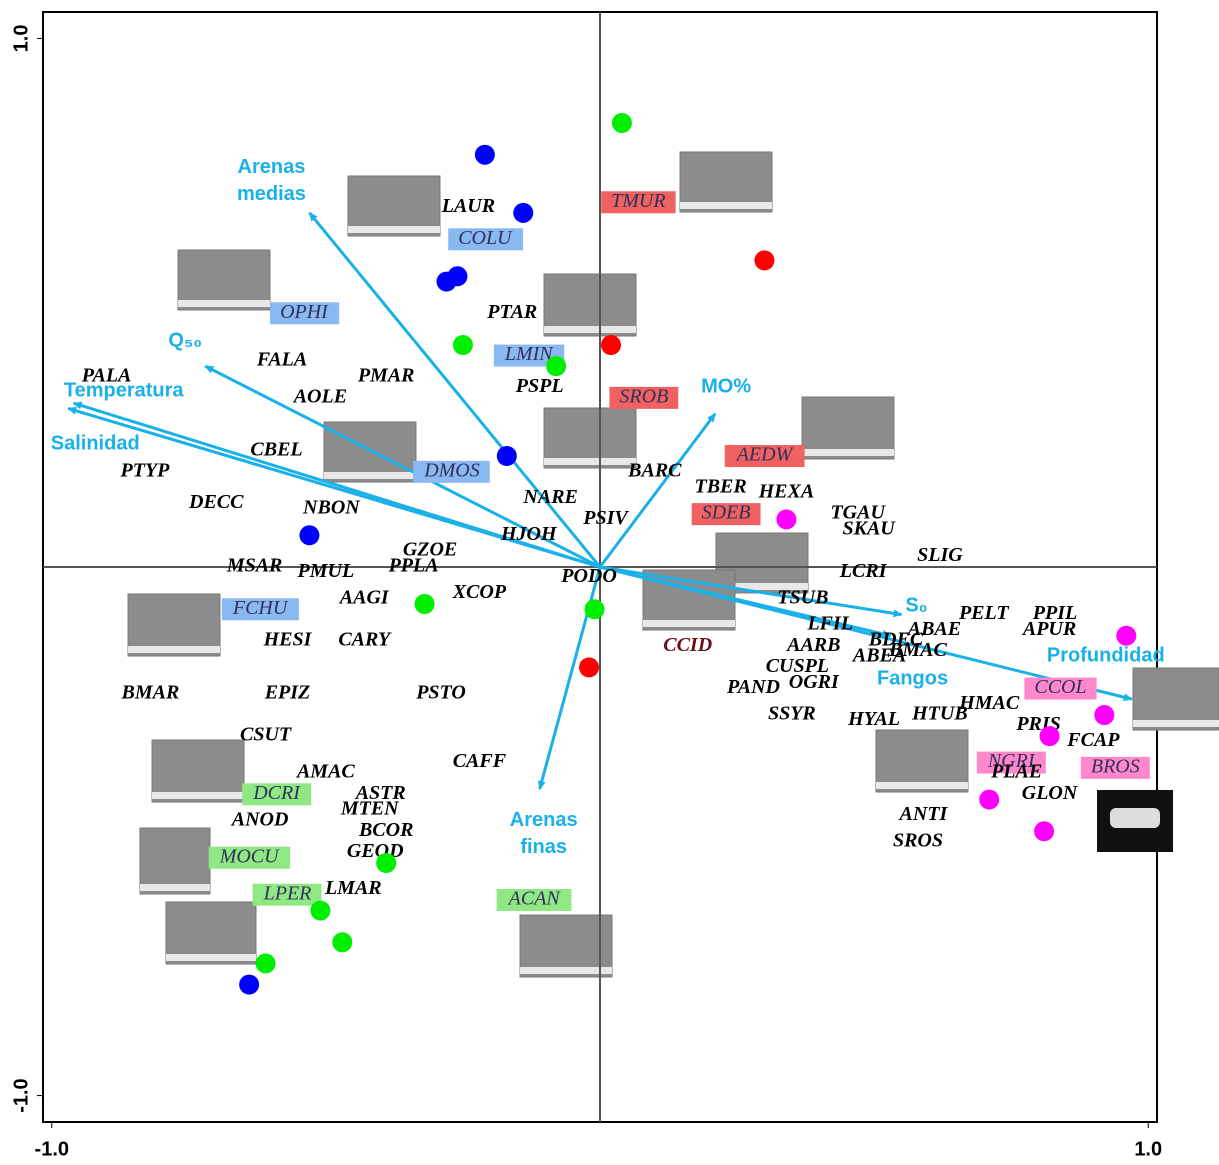 This screenshot has height=1165, width=1219. What do you see at coordinates (145, 470) in the screenshot?
I see `species-label: PTYP` at bounding box center [145, 470].